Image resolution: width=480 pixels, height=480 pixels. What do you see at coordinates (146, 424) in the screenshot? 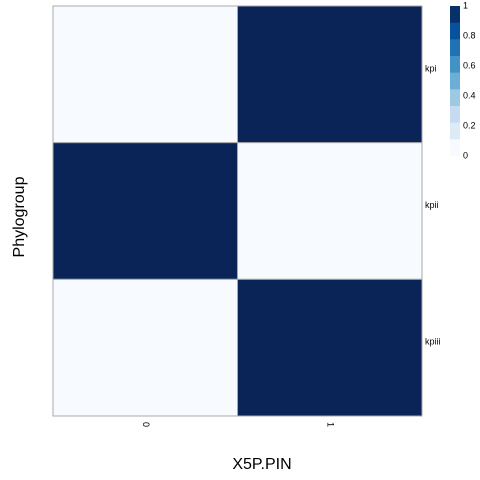
I see `x-tick-label: 0` at bounding box center [146, 424].